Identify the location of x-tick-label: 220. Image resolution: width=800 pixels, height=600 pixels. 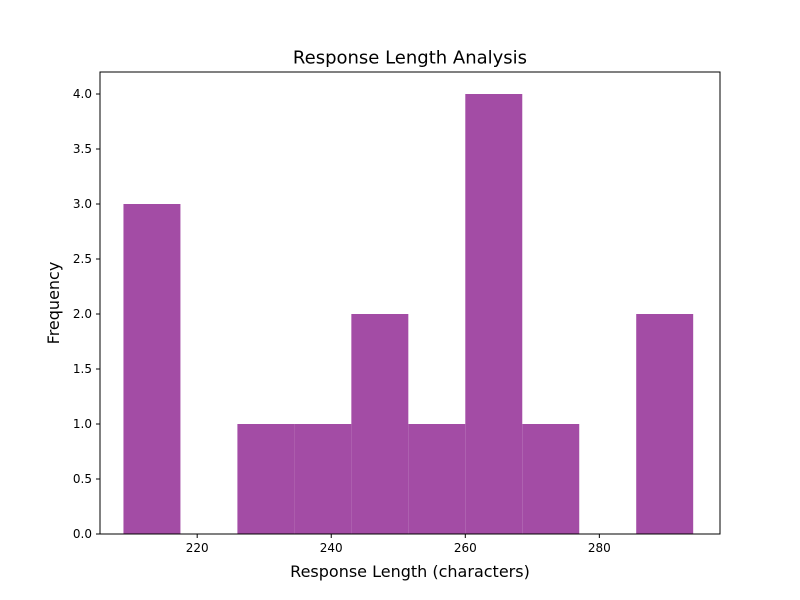
(197, 548).